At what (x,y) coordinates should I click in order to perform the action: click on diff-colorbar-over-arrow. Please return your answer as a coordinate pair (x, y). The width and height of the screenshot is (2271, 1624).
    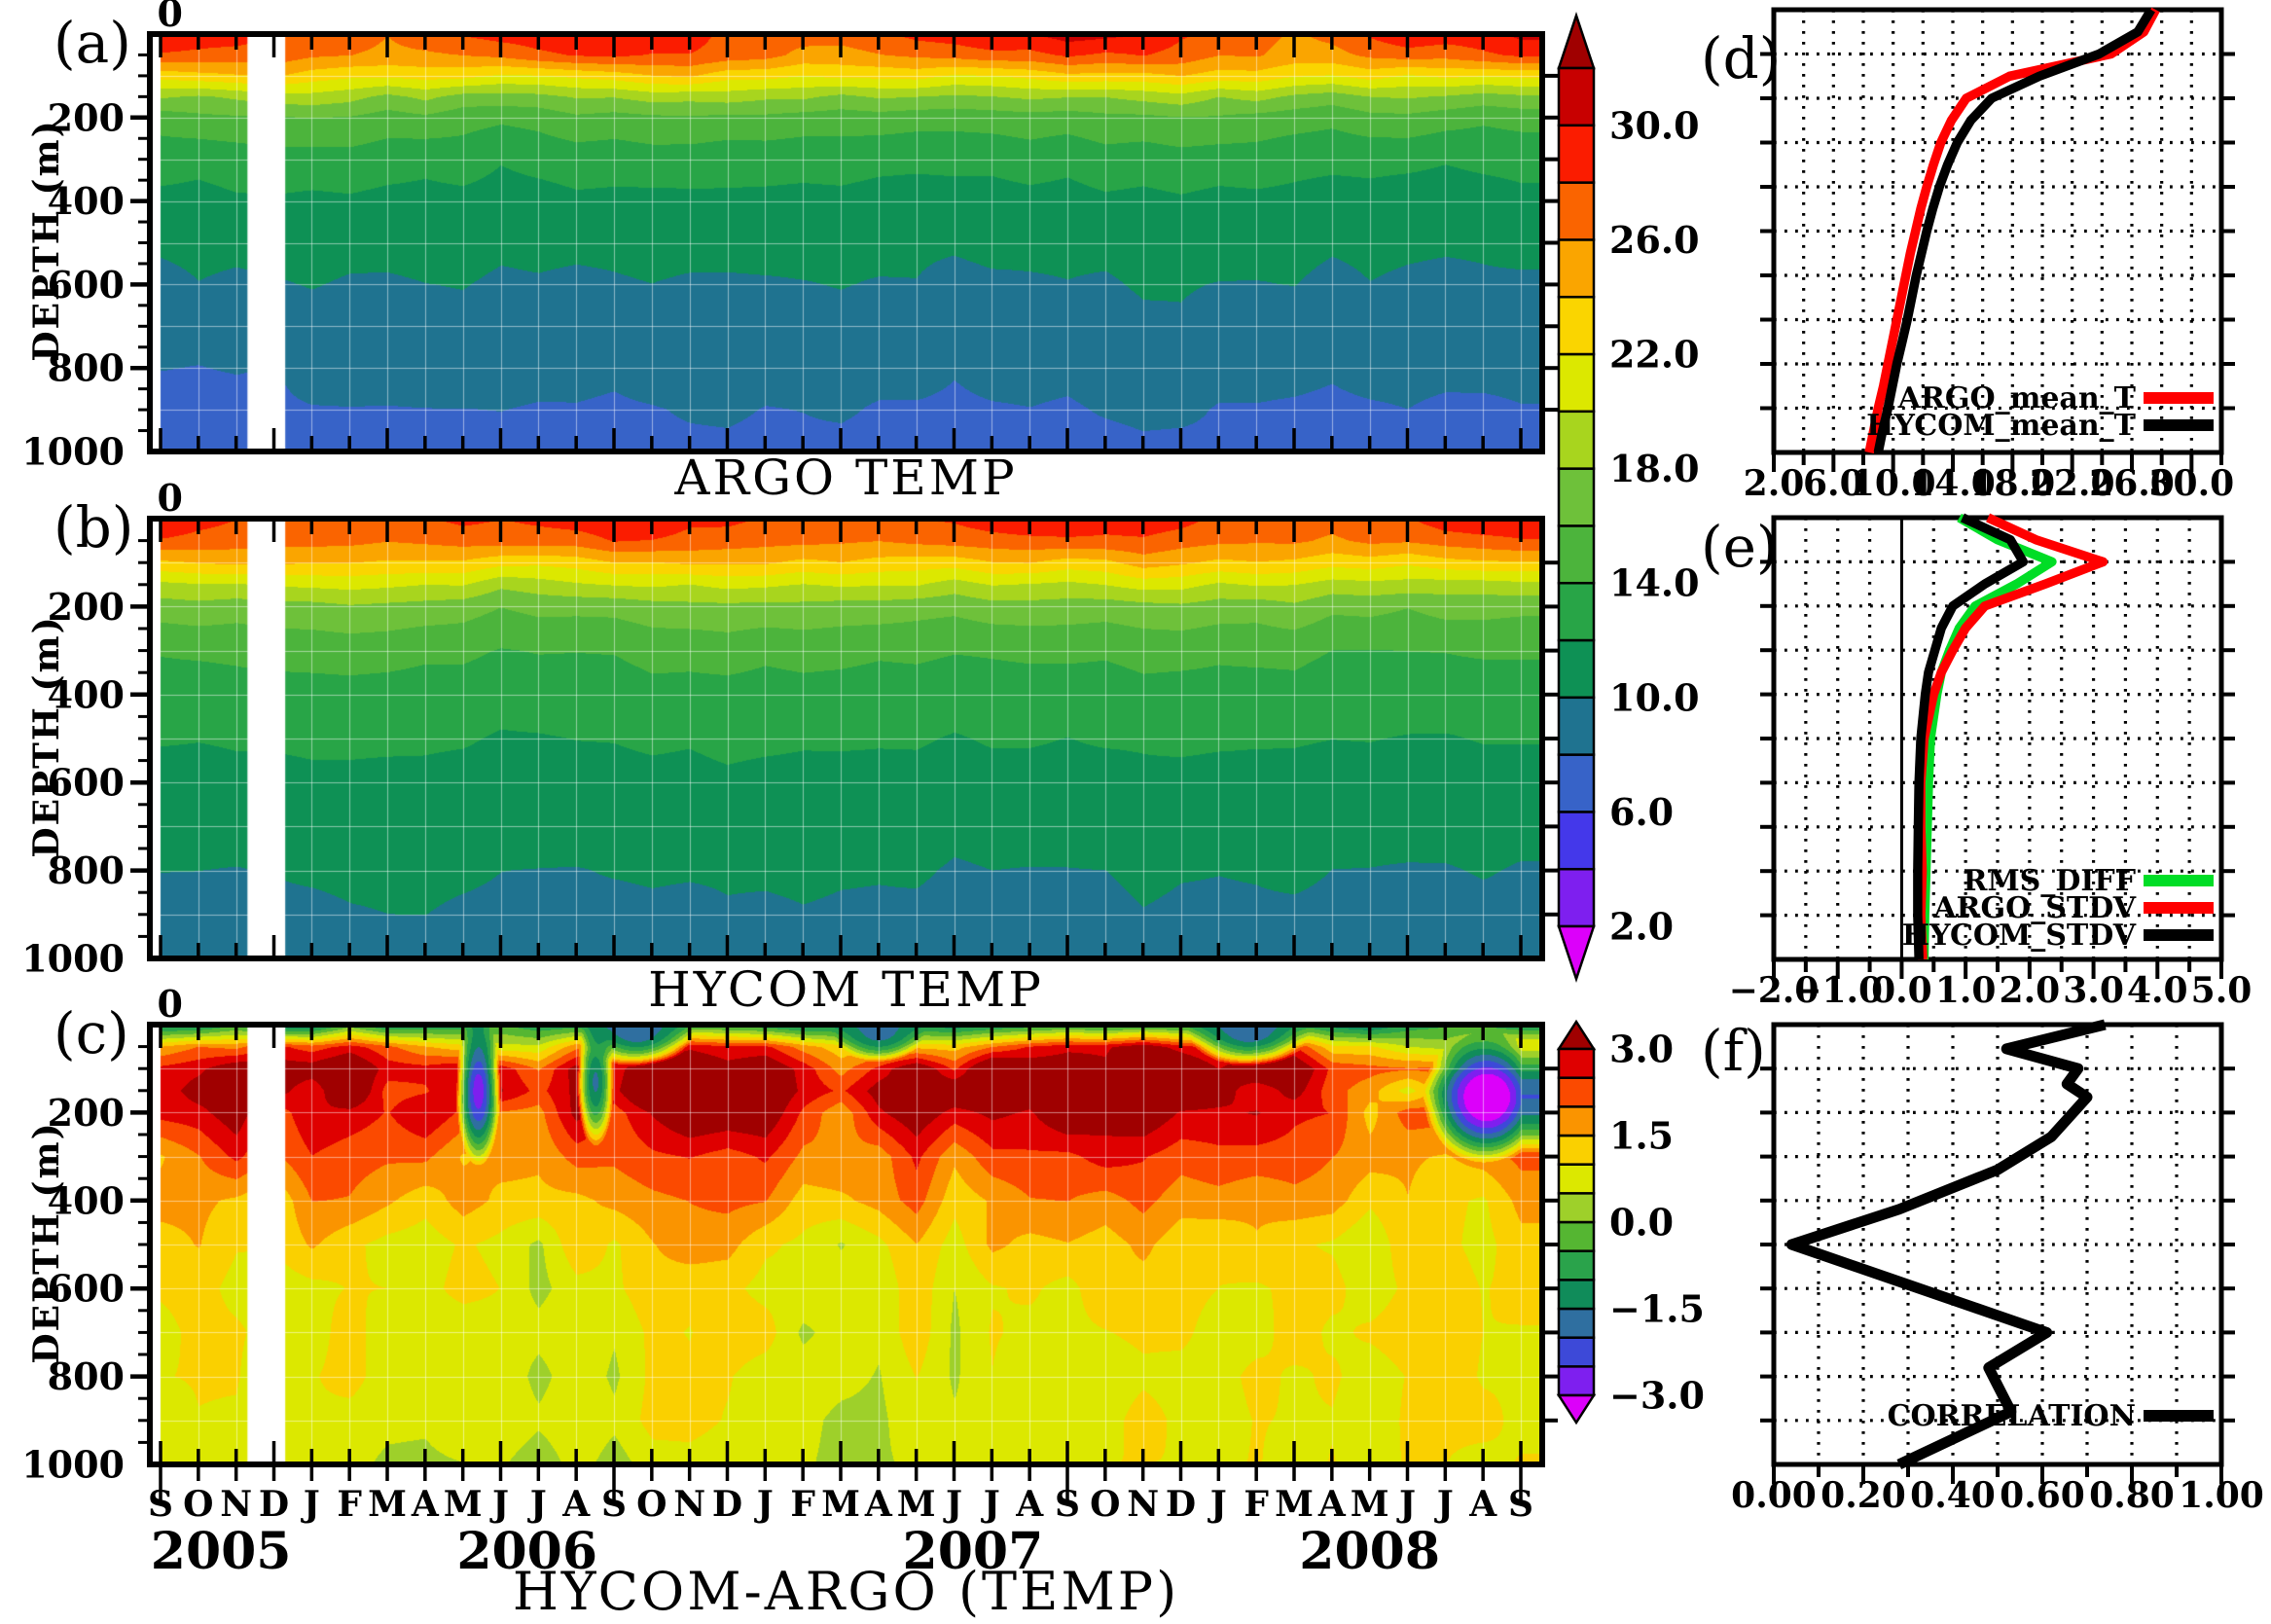
    Looking at the image, I should click on (1576, 1035).